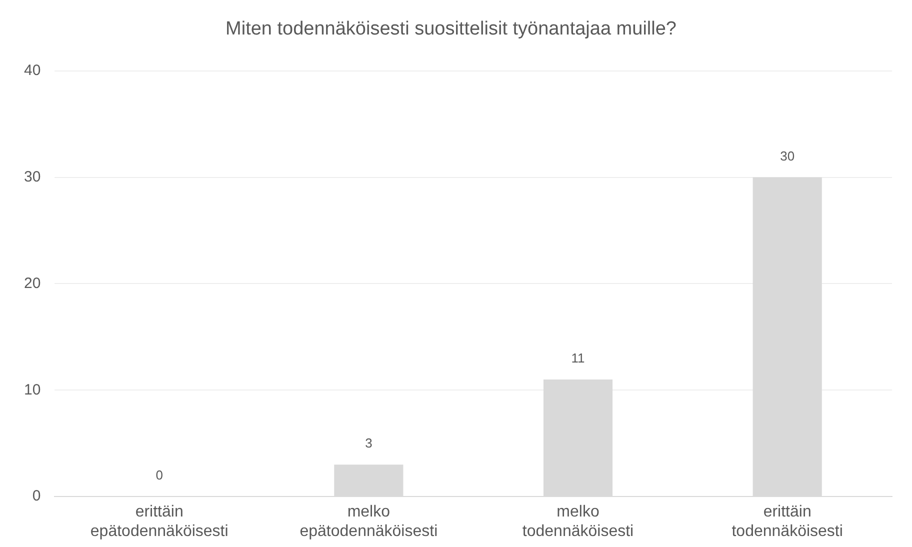 The height and width of the screenshot is (547, 912). Describe the element at coordinates (32, 389) in the screenshot. I see `y-tick-label: 10` at that location.